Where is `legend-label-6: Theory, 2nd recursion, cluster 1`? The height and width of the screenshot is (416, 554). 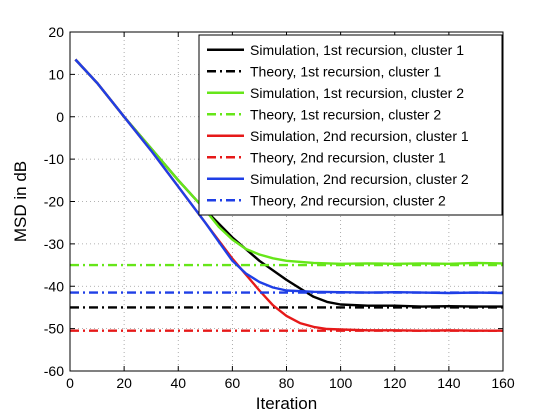
legend-label-6: Theory, 2nd recursion, cluster 1 is located at coordinates (348, 157).